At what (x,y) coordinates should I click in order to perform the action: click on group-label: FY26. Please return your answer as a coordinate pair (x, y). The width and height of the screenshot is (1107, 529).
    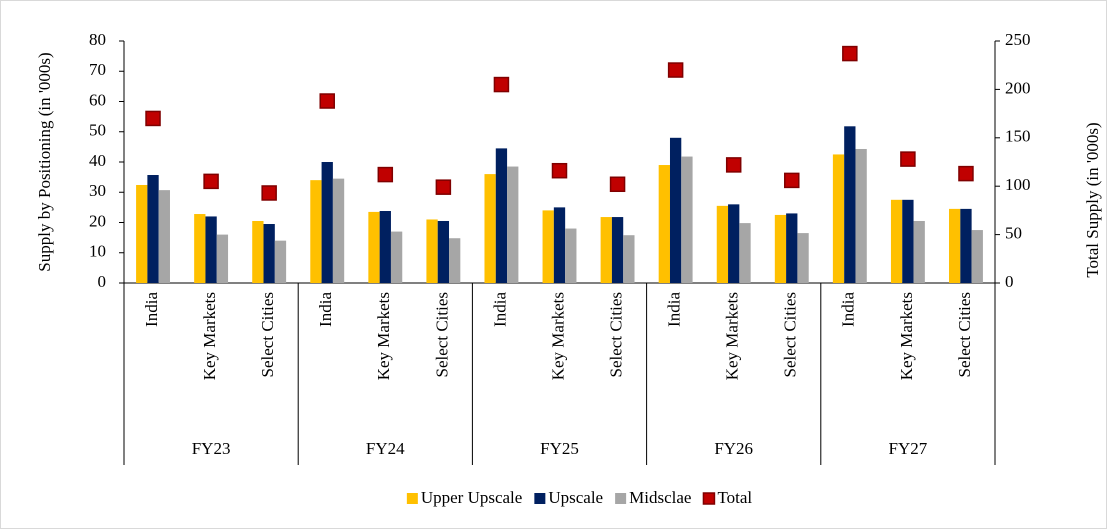
    Looking at the image, I should click on (733, 448).